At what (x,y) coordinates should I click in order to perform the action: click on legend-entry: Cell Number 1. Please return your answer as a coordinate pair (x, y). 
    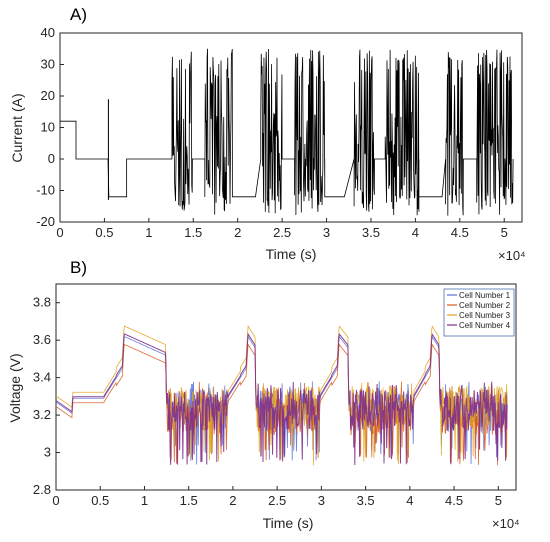
    Looking at the image, I should click on (485, 295).